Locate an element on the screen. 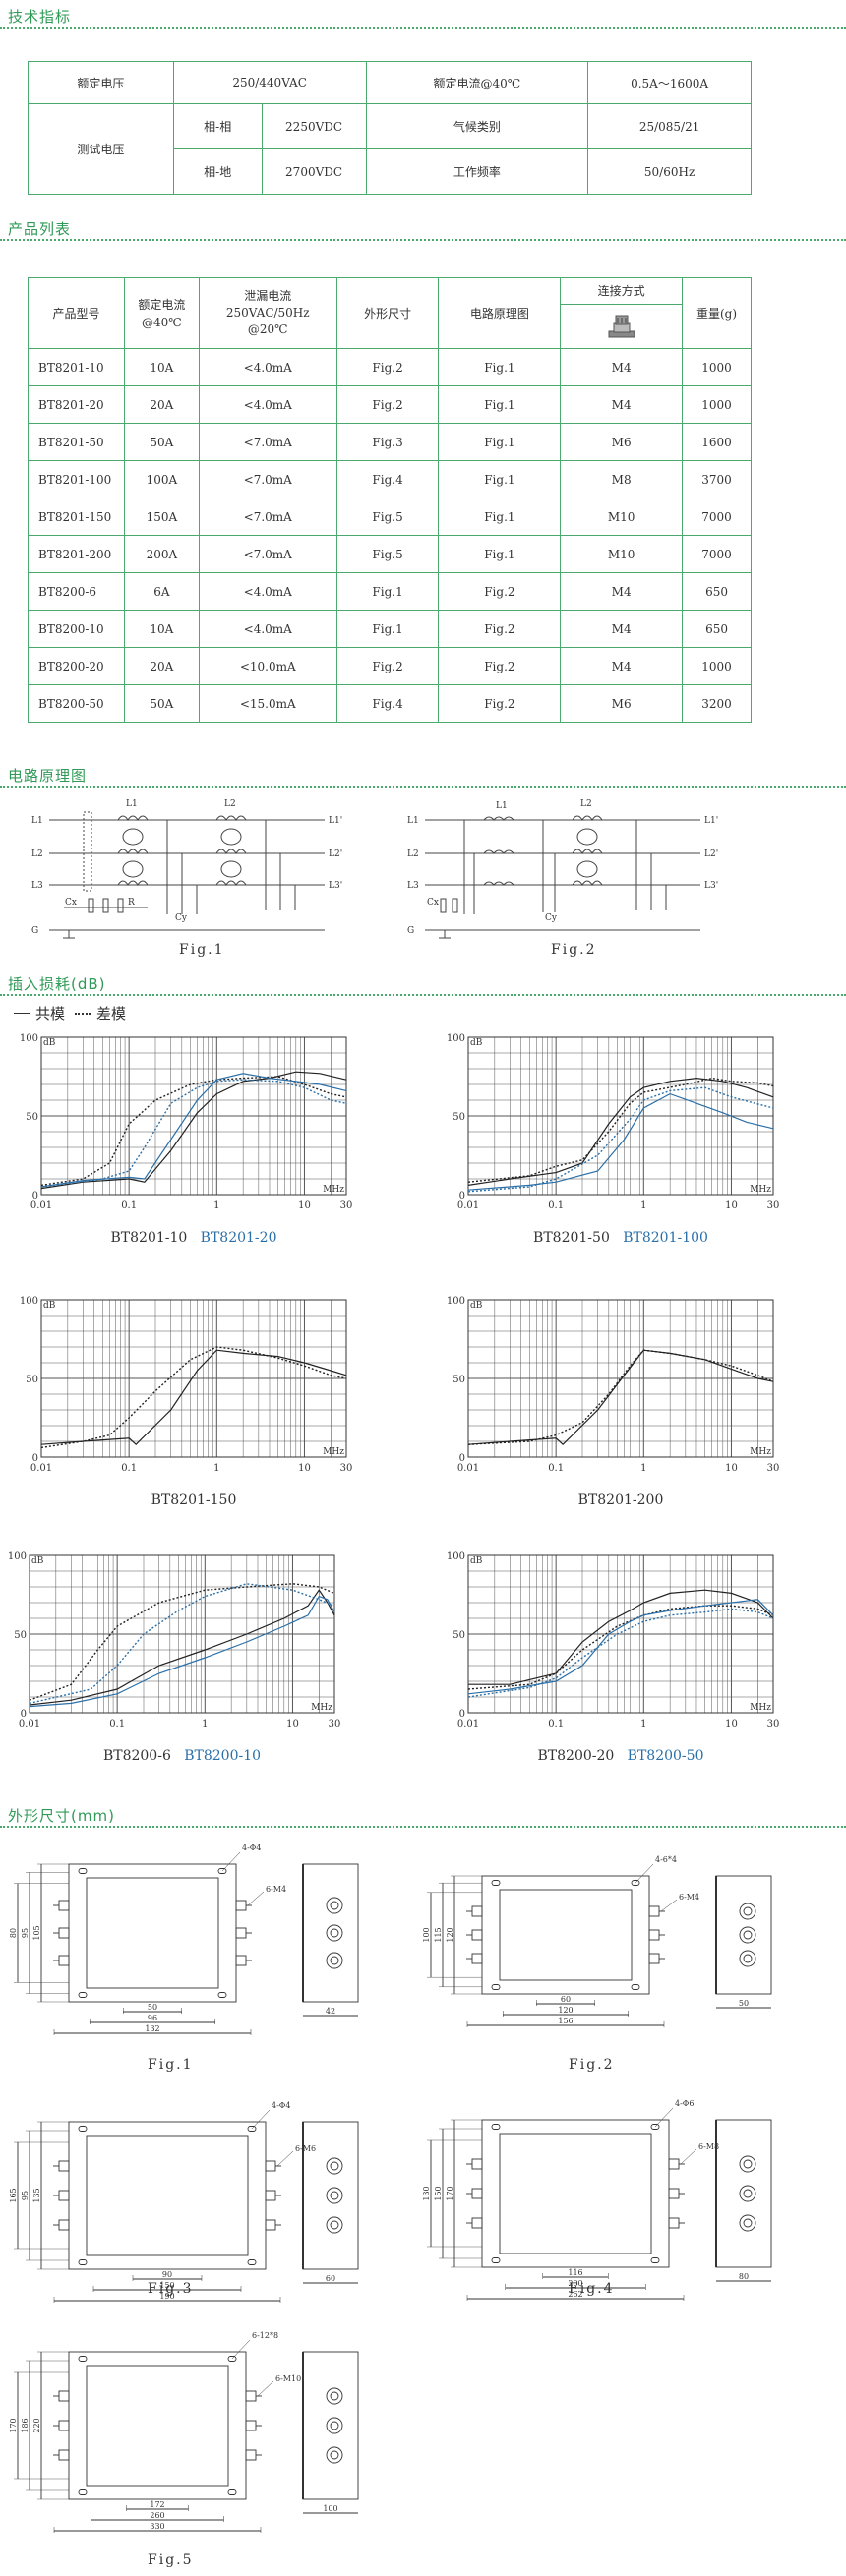 The width and height of the screenshot is (846, 2576). dimension-label: 150 is located at coordinates (166, 2285).